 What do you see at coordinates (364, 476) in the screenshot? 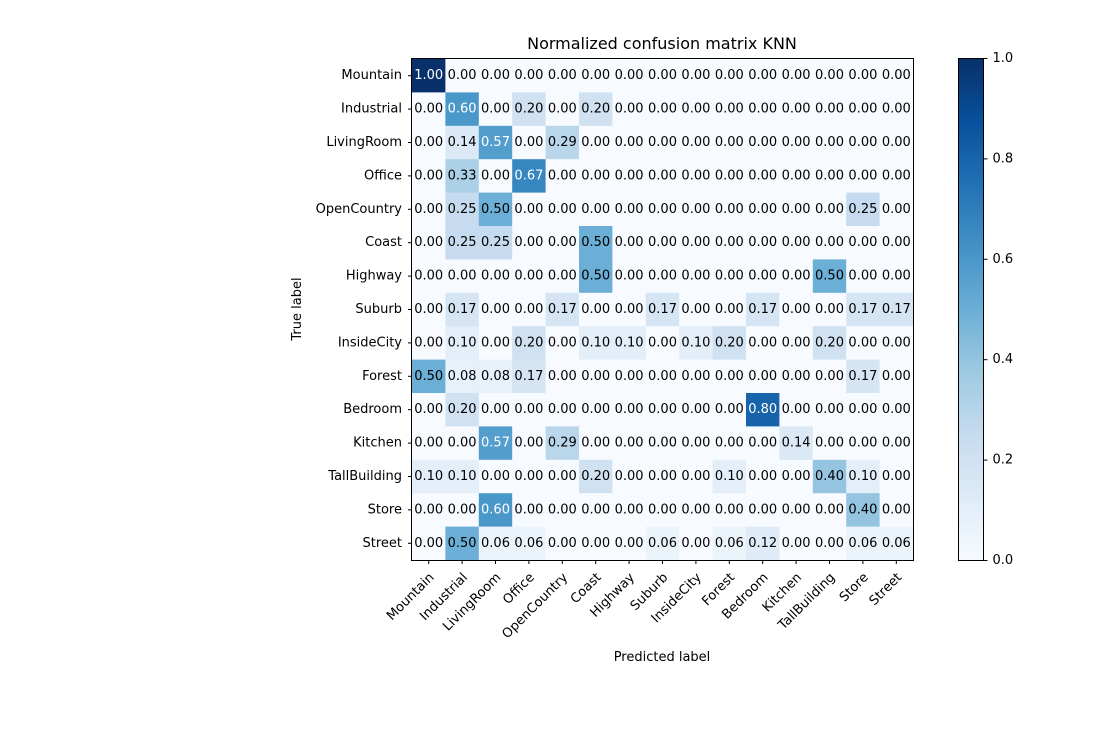
I see `y-tick-label: TallBuilding` at bounding box center [364, 476].